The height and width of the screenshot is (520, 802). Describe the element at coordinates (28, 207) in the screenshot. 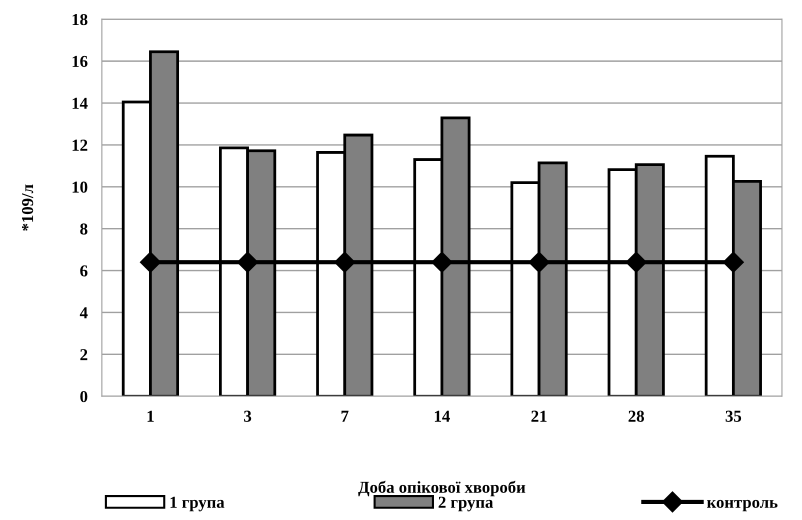

I see `y-axis-title: *109/л` at that location.